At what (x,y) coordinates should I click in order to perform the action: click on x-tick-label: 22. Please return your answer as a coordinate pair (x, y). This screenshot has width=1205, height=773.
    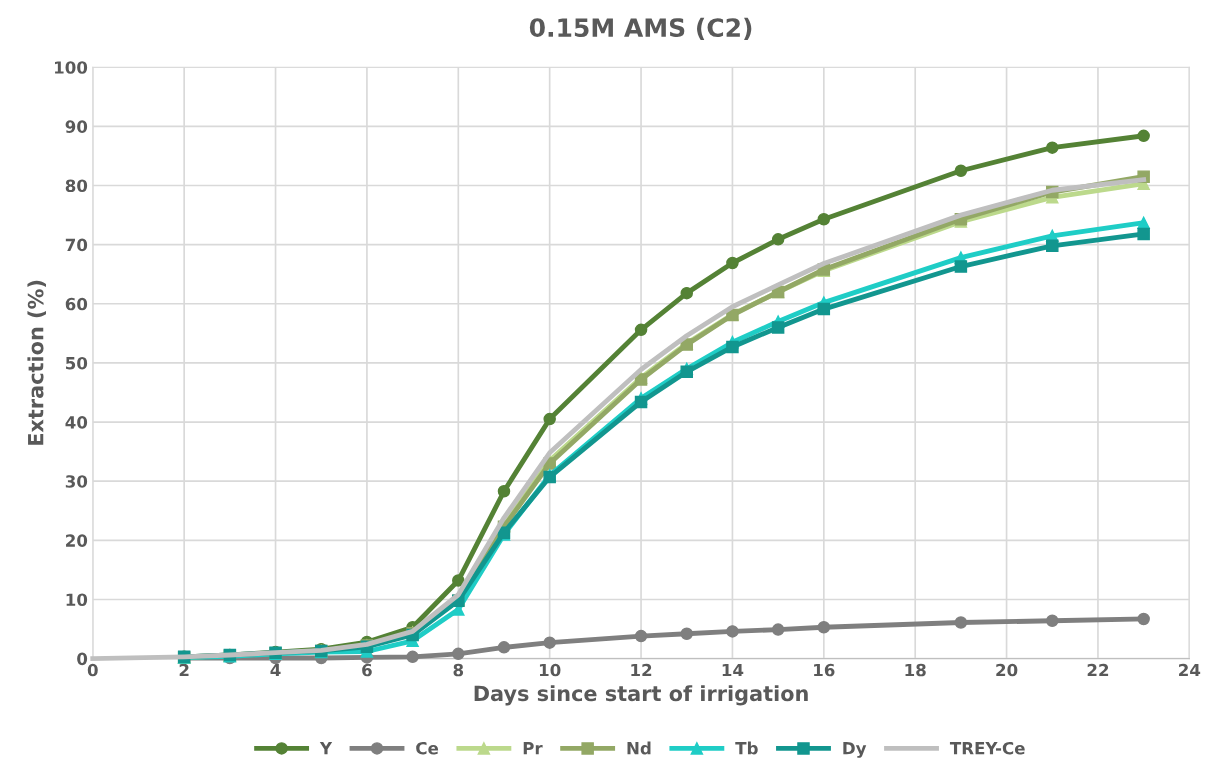
    Looking at the image, I should click on (1098, 670).